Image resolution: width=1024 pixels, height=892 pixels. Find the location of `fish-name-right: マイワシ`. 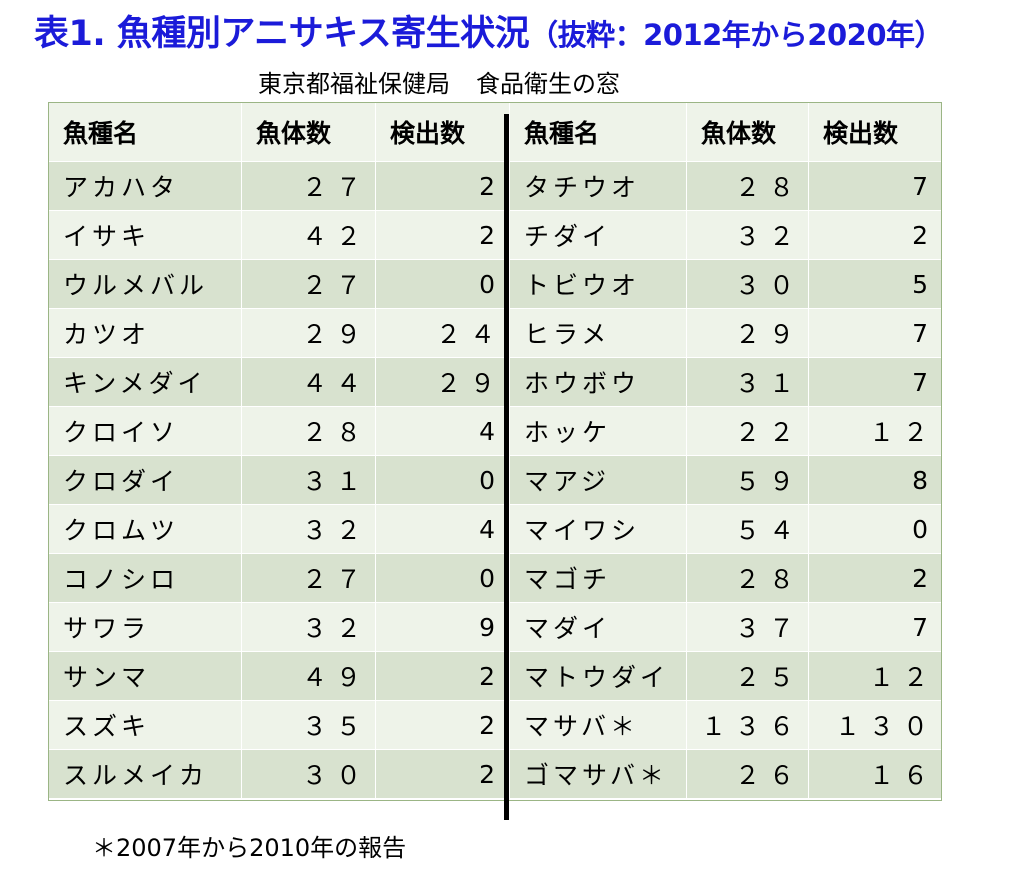

fish-name-right: マイワシ is located at coordinates (598, 529).